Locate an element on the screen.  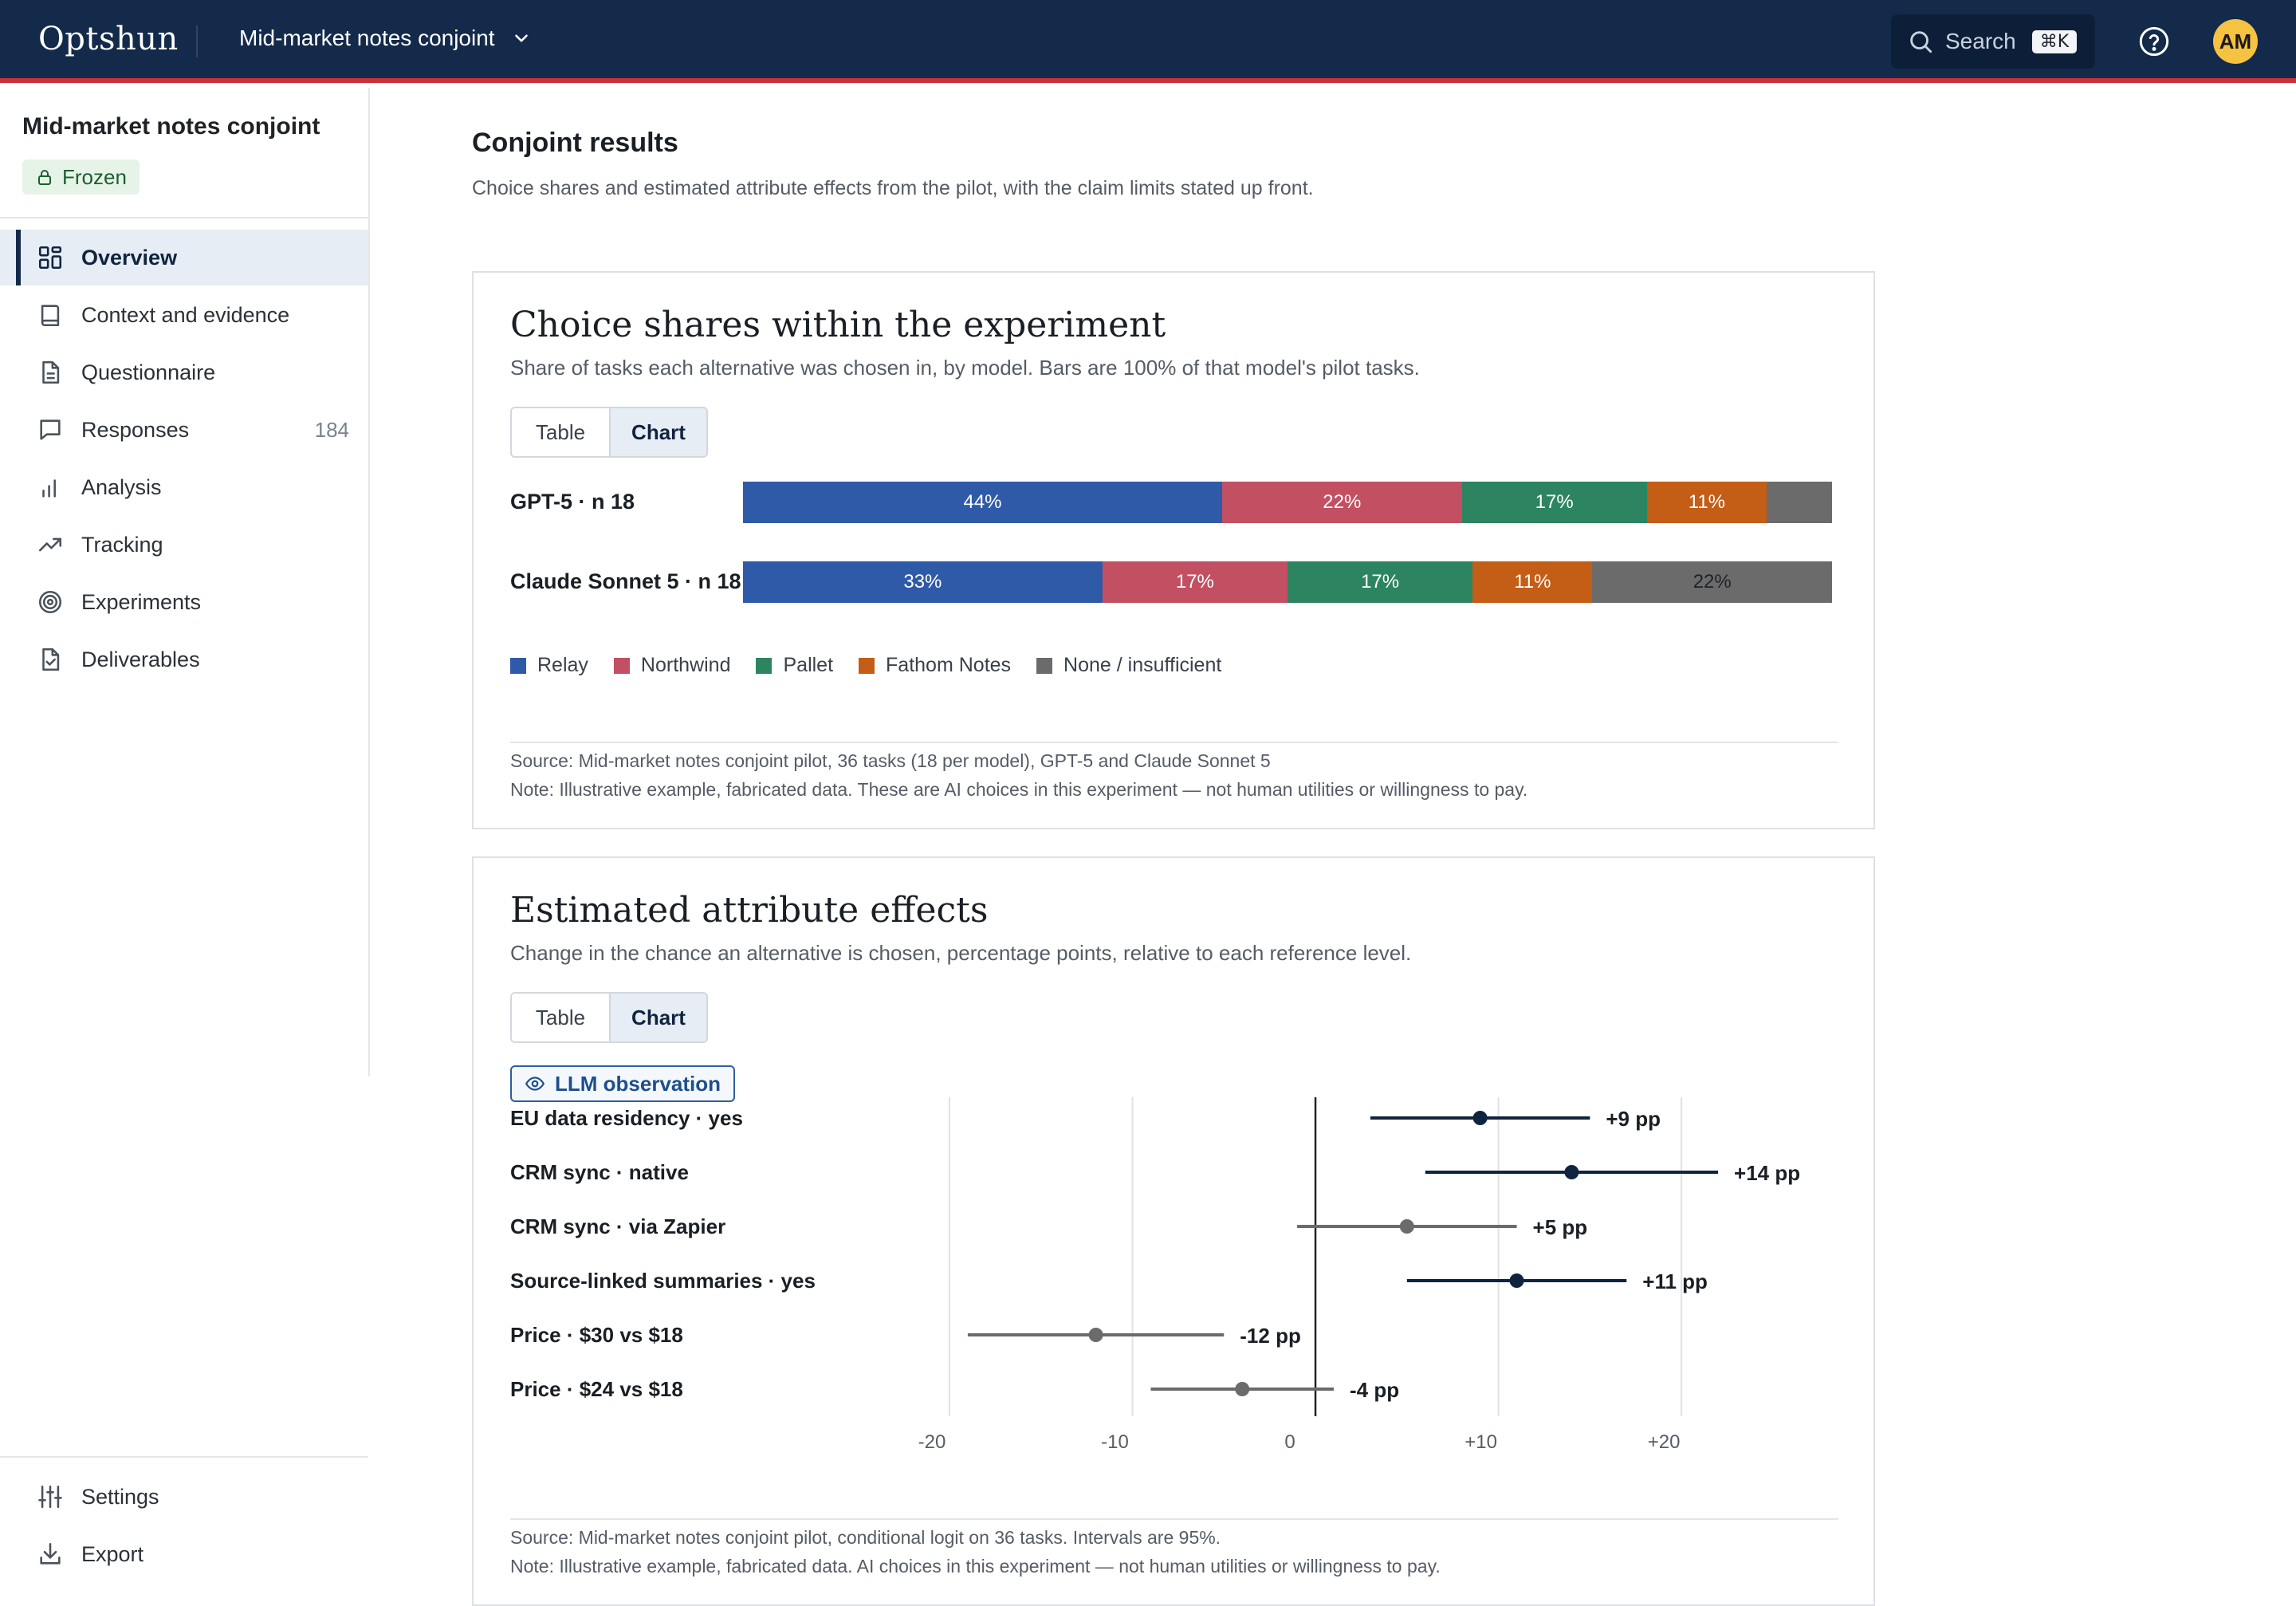
bar-segment: 33% is located at coordinates (923, 582).